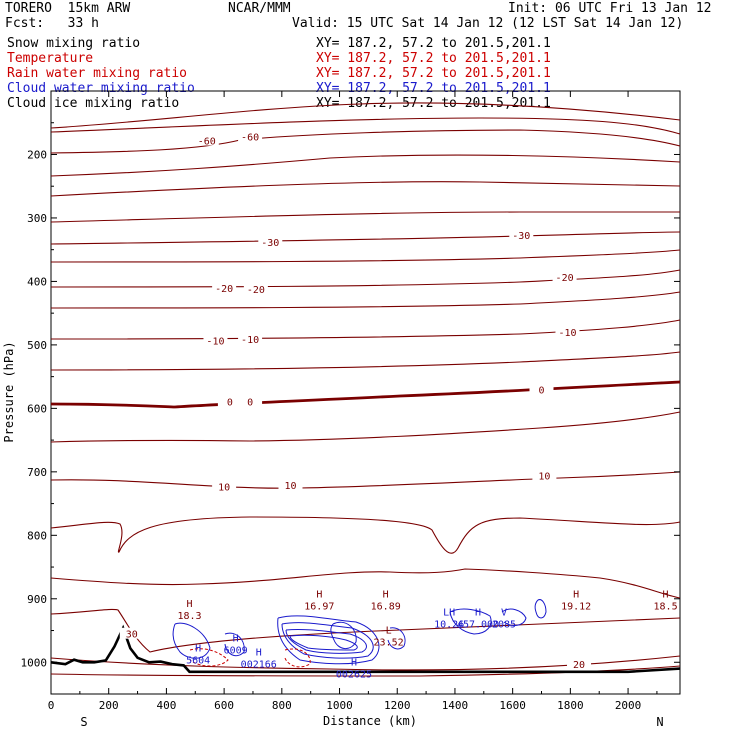 This screenshot has width=740, height=740. What do you see at coordinates (97, 73) in the screenshot?
I see `legend-rain: Rain water mixing ratio` at bounding box center [97, 73].